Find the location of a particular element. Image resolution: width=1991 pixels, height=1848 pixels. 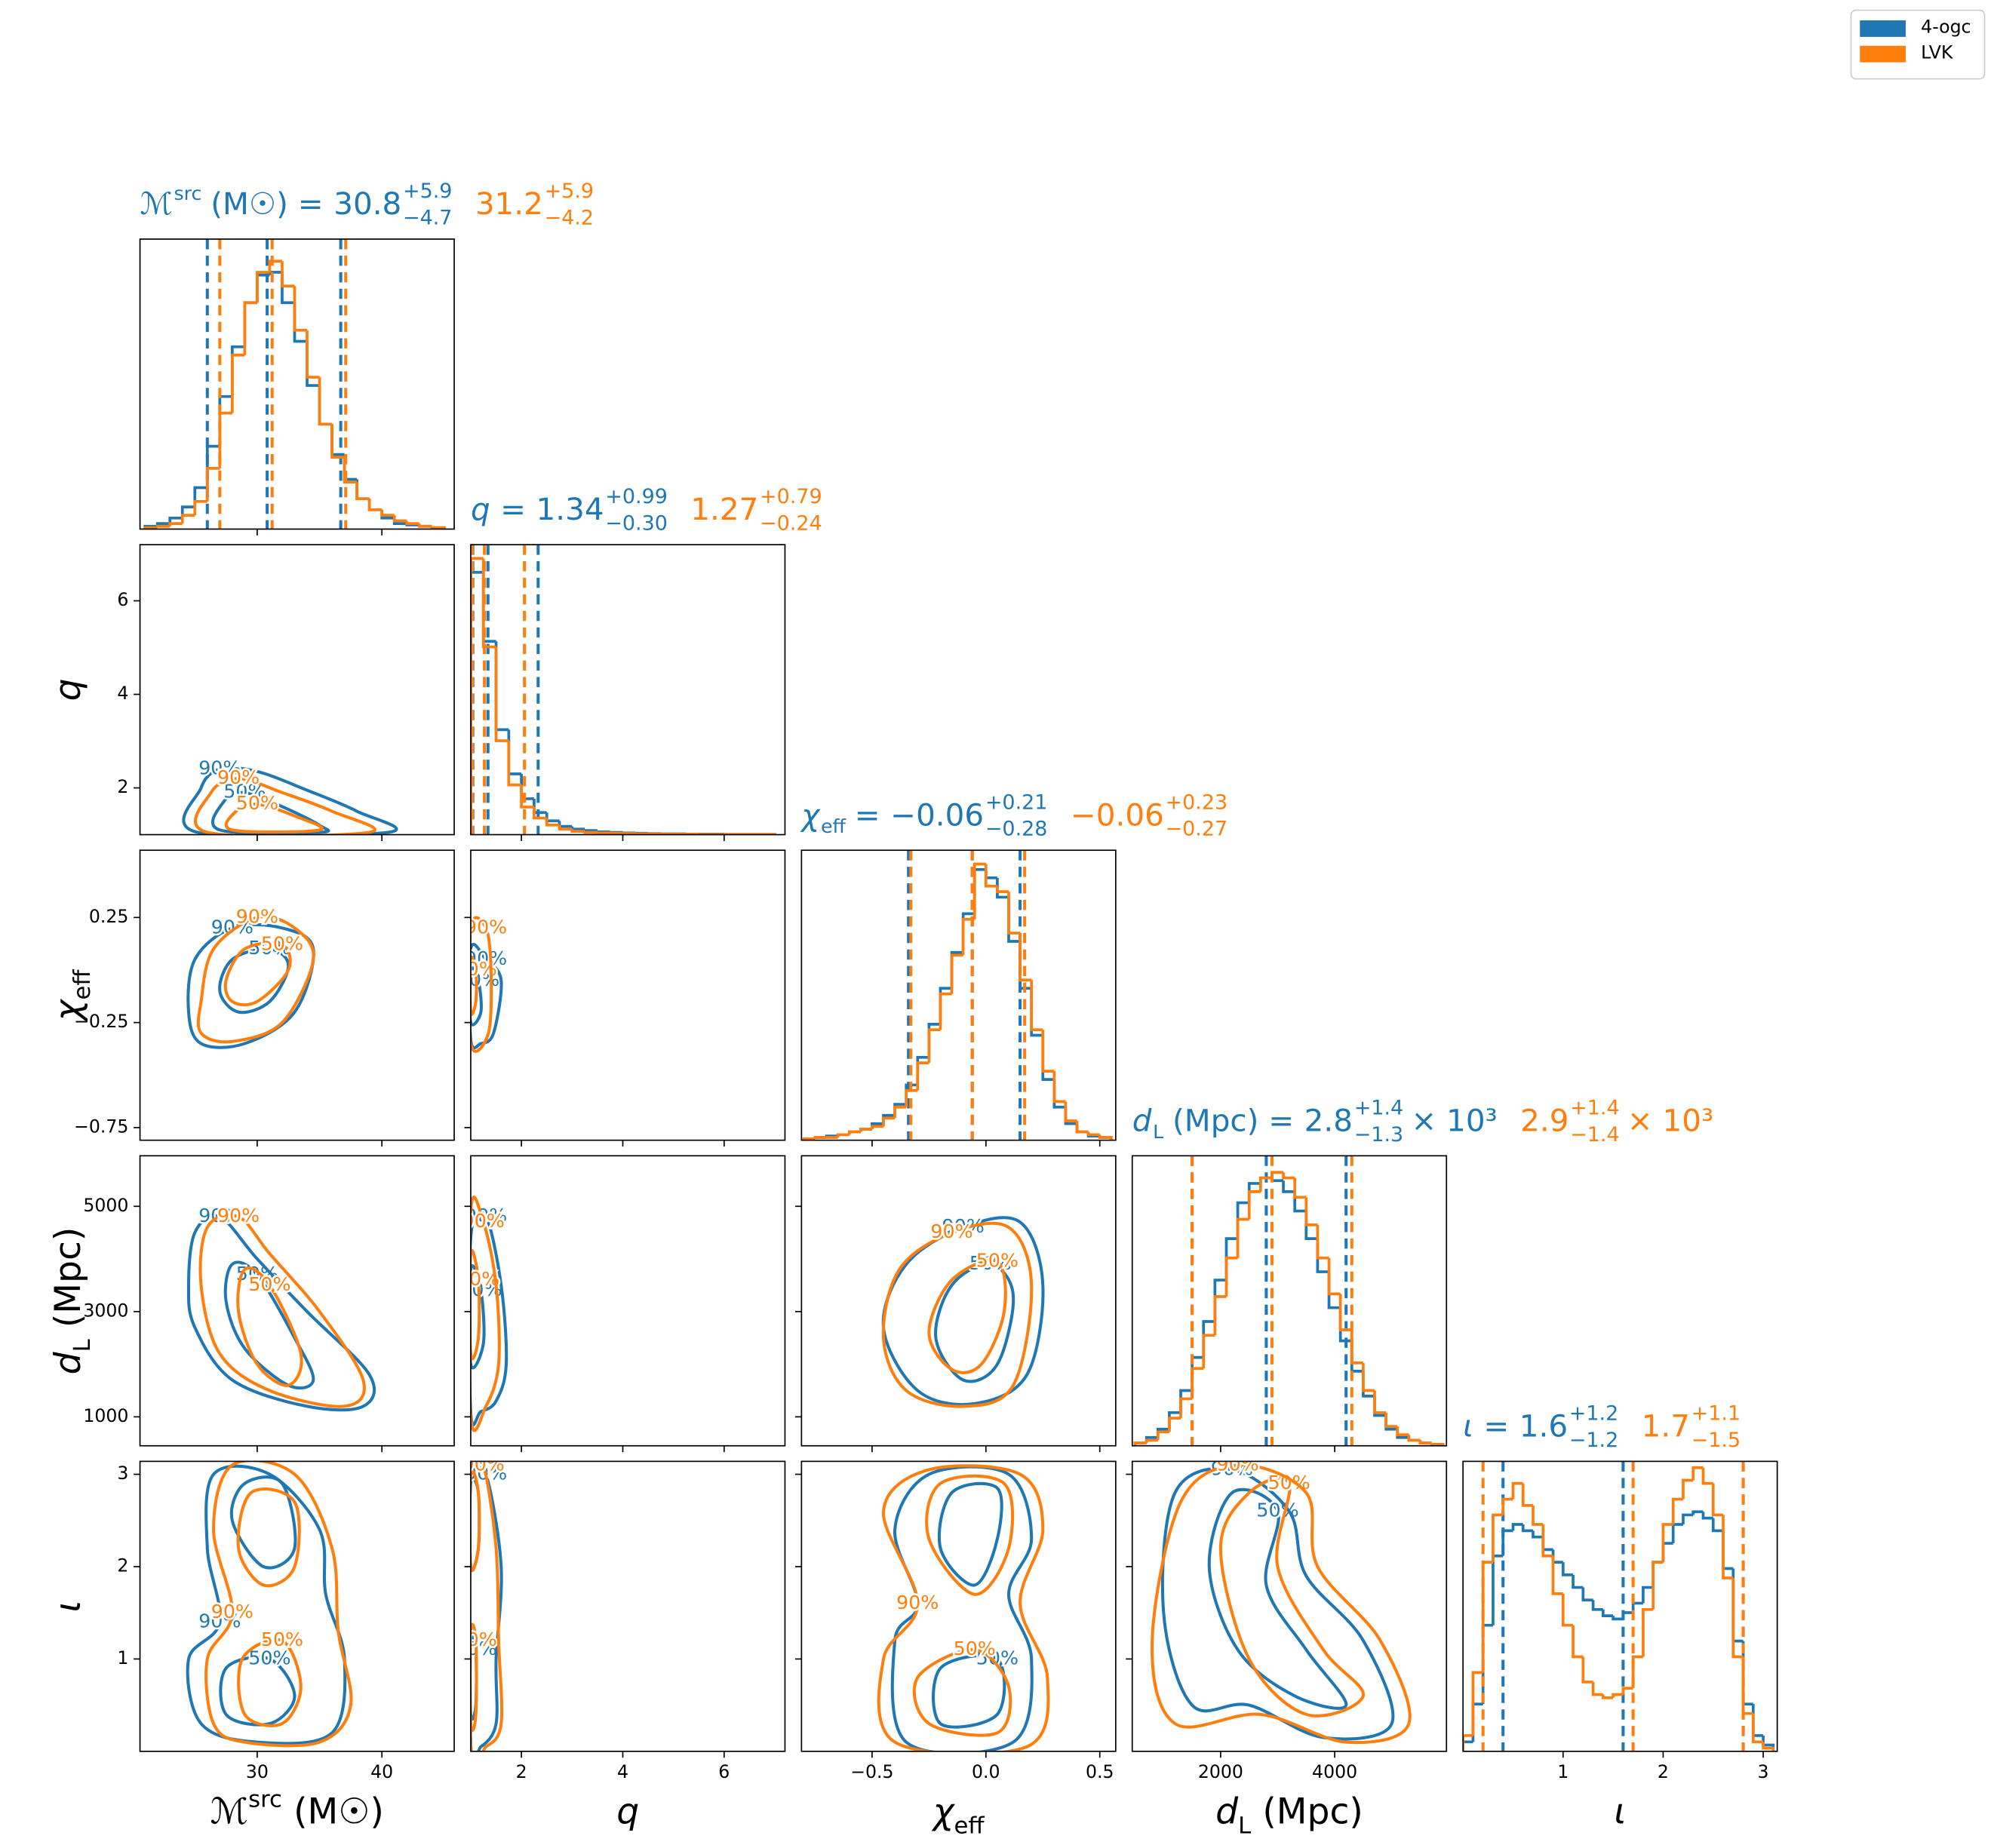

y-tick-label: 1 is located at coordinates (122, 1657).